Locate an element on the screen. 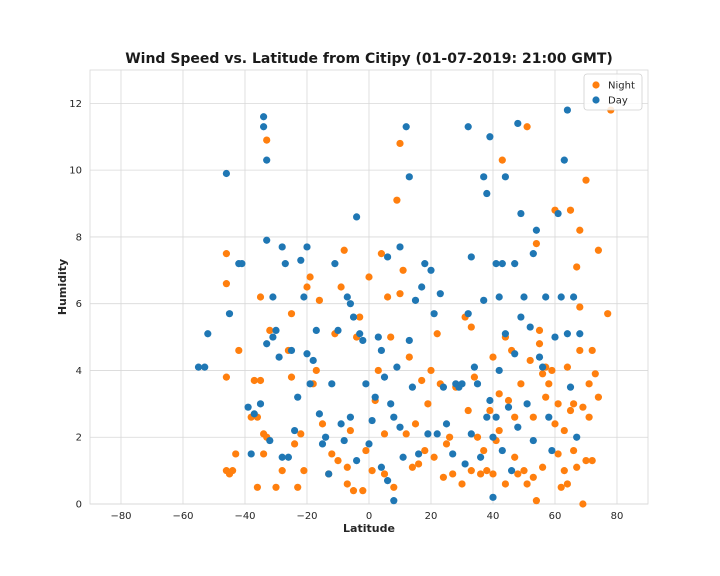 The width and height of the screenshot is (720, 576). legend-marker is located at coordinates (596, 100).